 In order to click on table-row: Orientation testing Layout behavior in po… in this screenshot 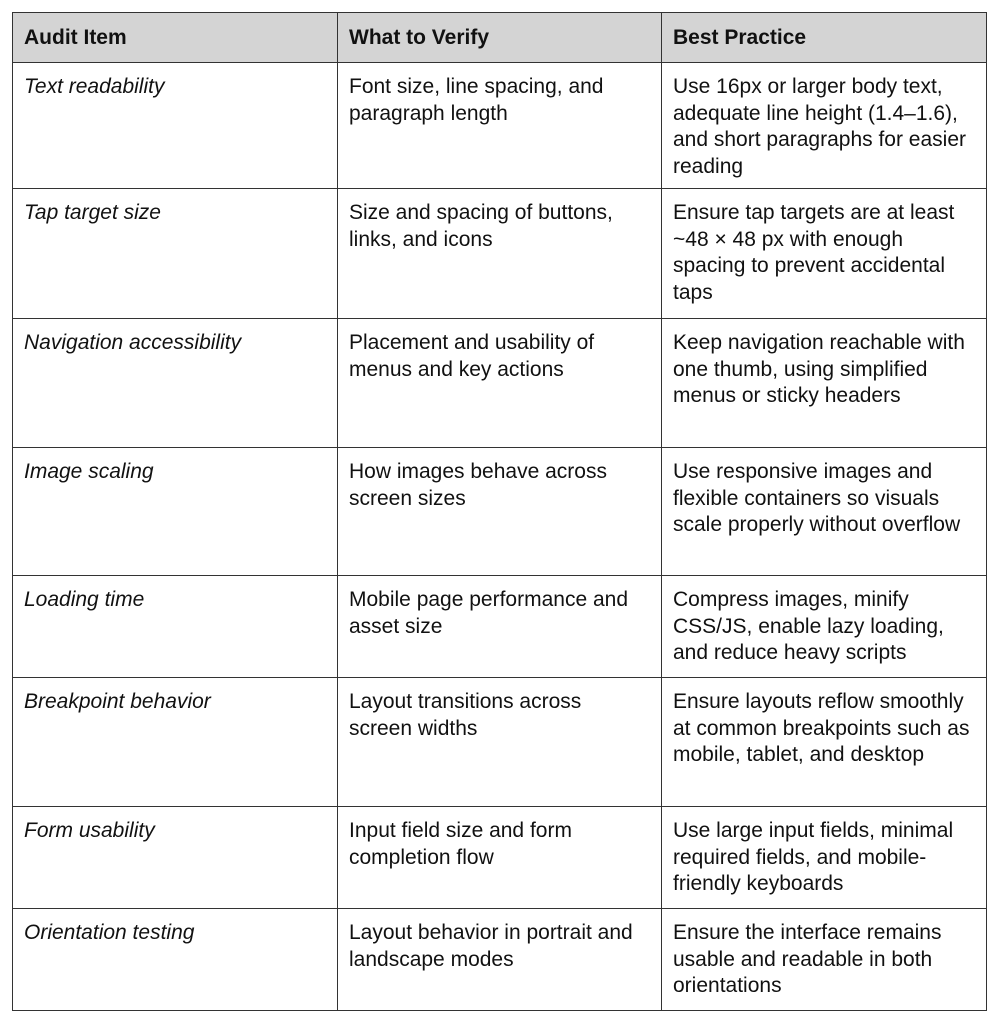, I will do `click(499, 959)`.